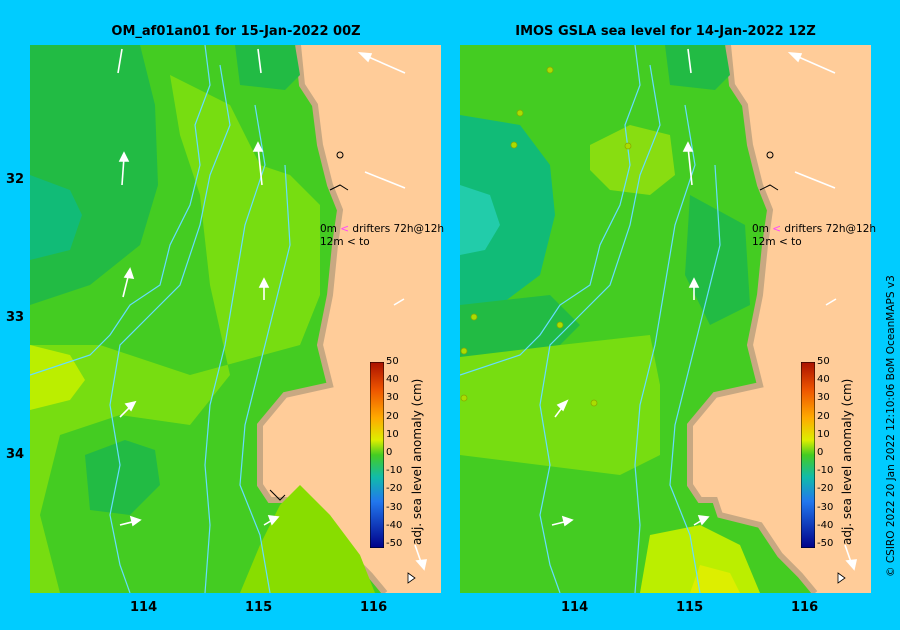 This screenshot has width=900, height=630. Describe the element at coordinates (374, 607) in the screenshot. I see `left-lon-label-116: 116` at that location.